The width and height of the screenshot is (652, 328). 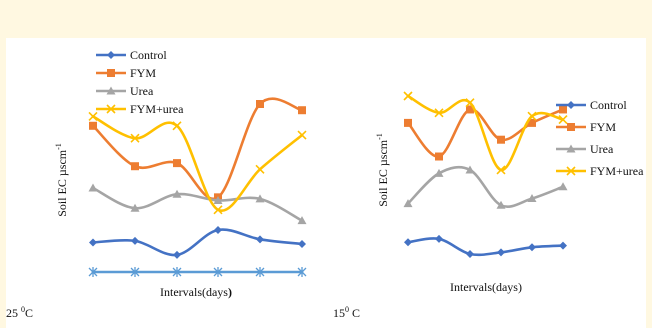 What do you see at coordinates (197, 272) in the screenshot?
I see `series-baseline` at bounding box center [197, 272].